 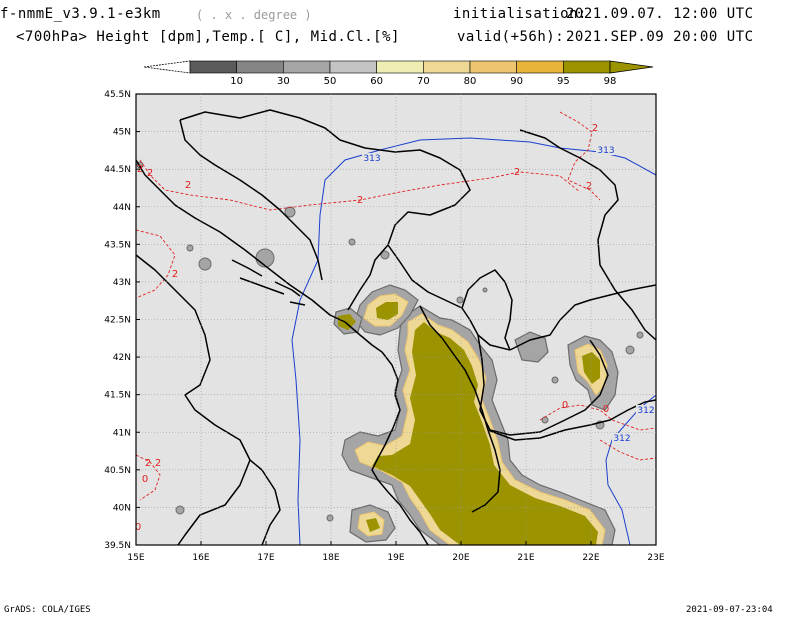 What do you see at coordinates (571, 420) in the screenshot?
I see `border-greece` at bounding box center [571, 420].